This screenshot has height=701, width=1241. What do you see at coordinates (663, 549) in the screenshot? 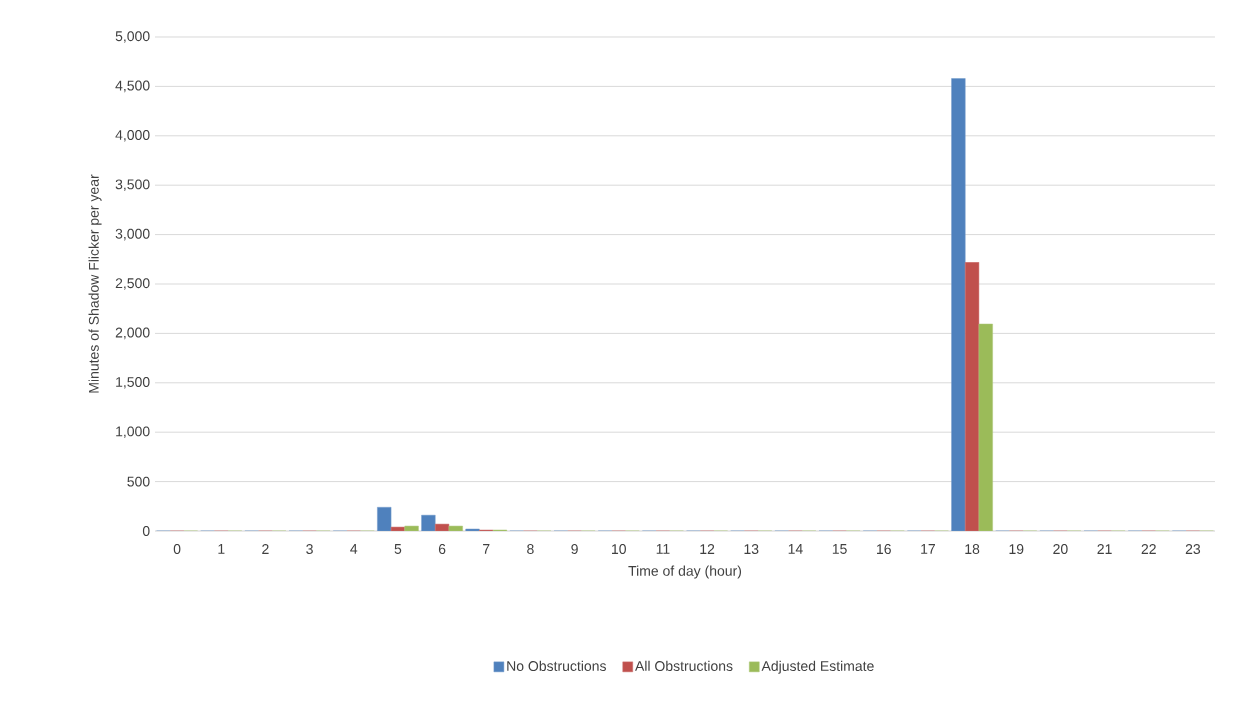
I see `x-tick-label: 11` at bounding box center [663, 549].